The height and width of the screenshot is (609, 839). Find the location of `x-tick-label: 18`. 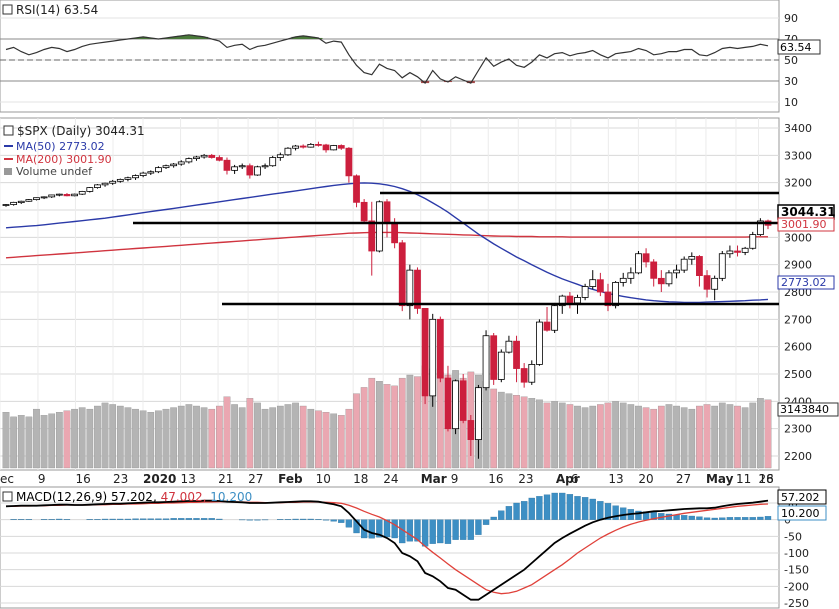

x-tick-label: 18 is located at coordinates (360, 479).